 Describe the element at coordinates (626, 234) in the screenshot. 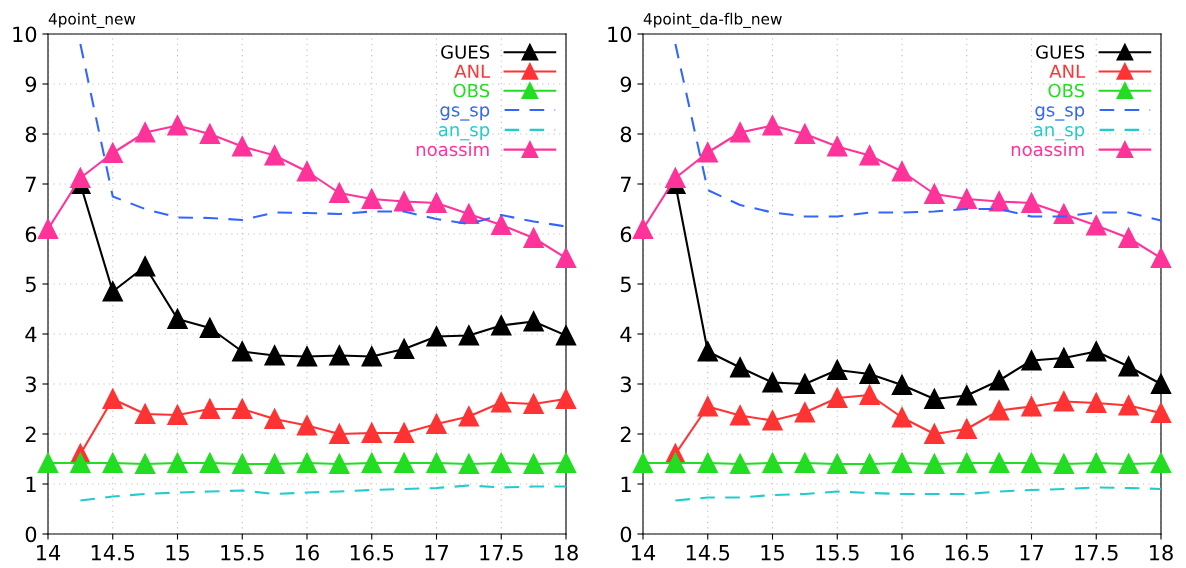

I see `y-tick-label: 6` at that location.